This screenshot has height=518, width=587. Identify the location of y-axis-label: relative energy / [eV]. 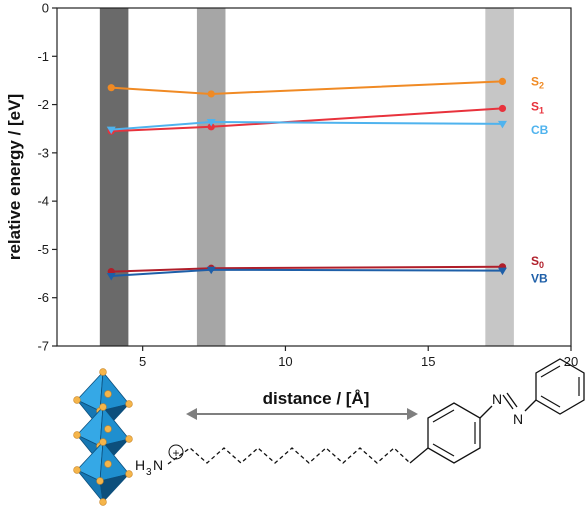
(14, 177).